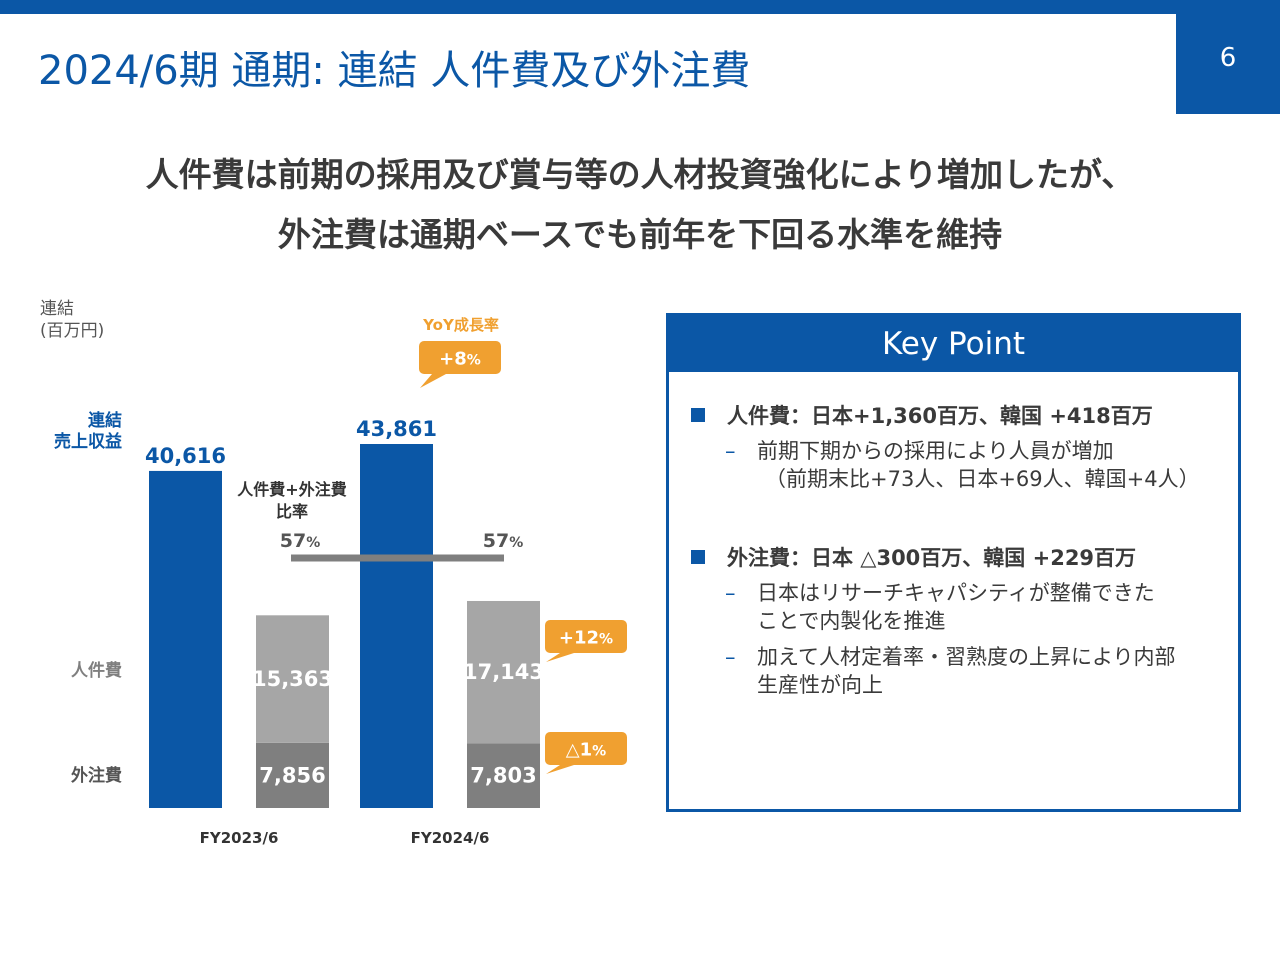  Describe the element at coordinates (291, 489) in the screenshot. I see `ratio-label: 人件費+外注費` at that location.